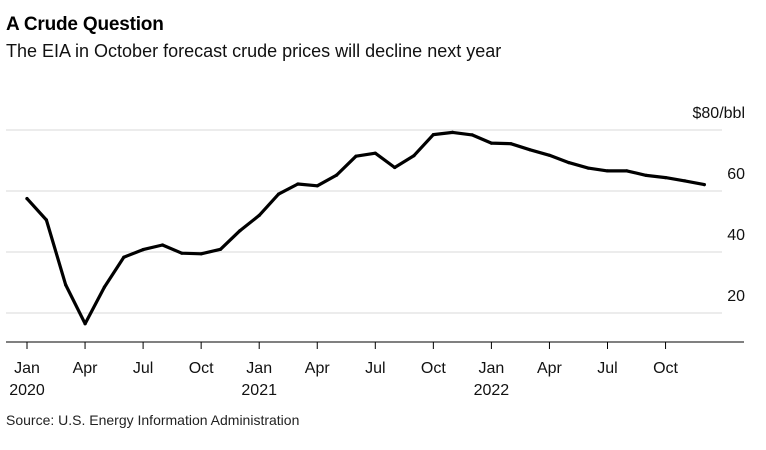  I want to click on y-tick-label: 60, so click(736, 174).